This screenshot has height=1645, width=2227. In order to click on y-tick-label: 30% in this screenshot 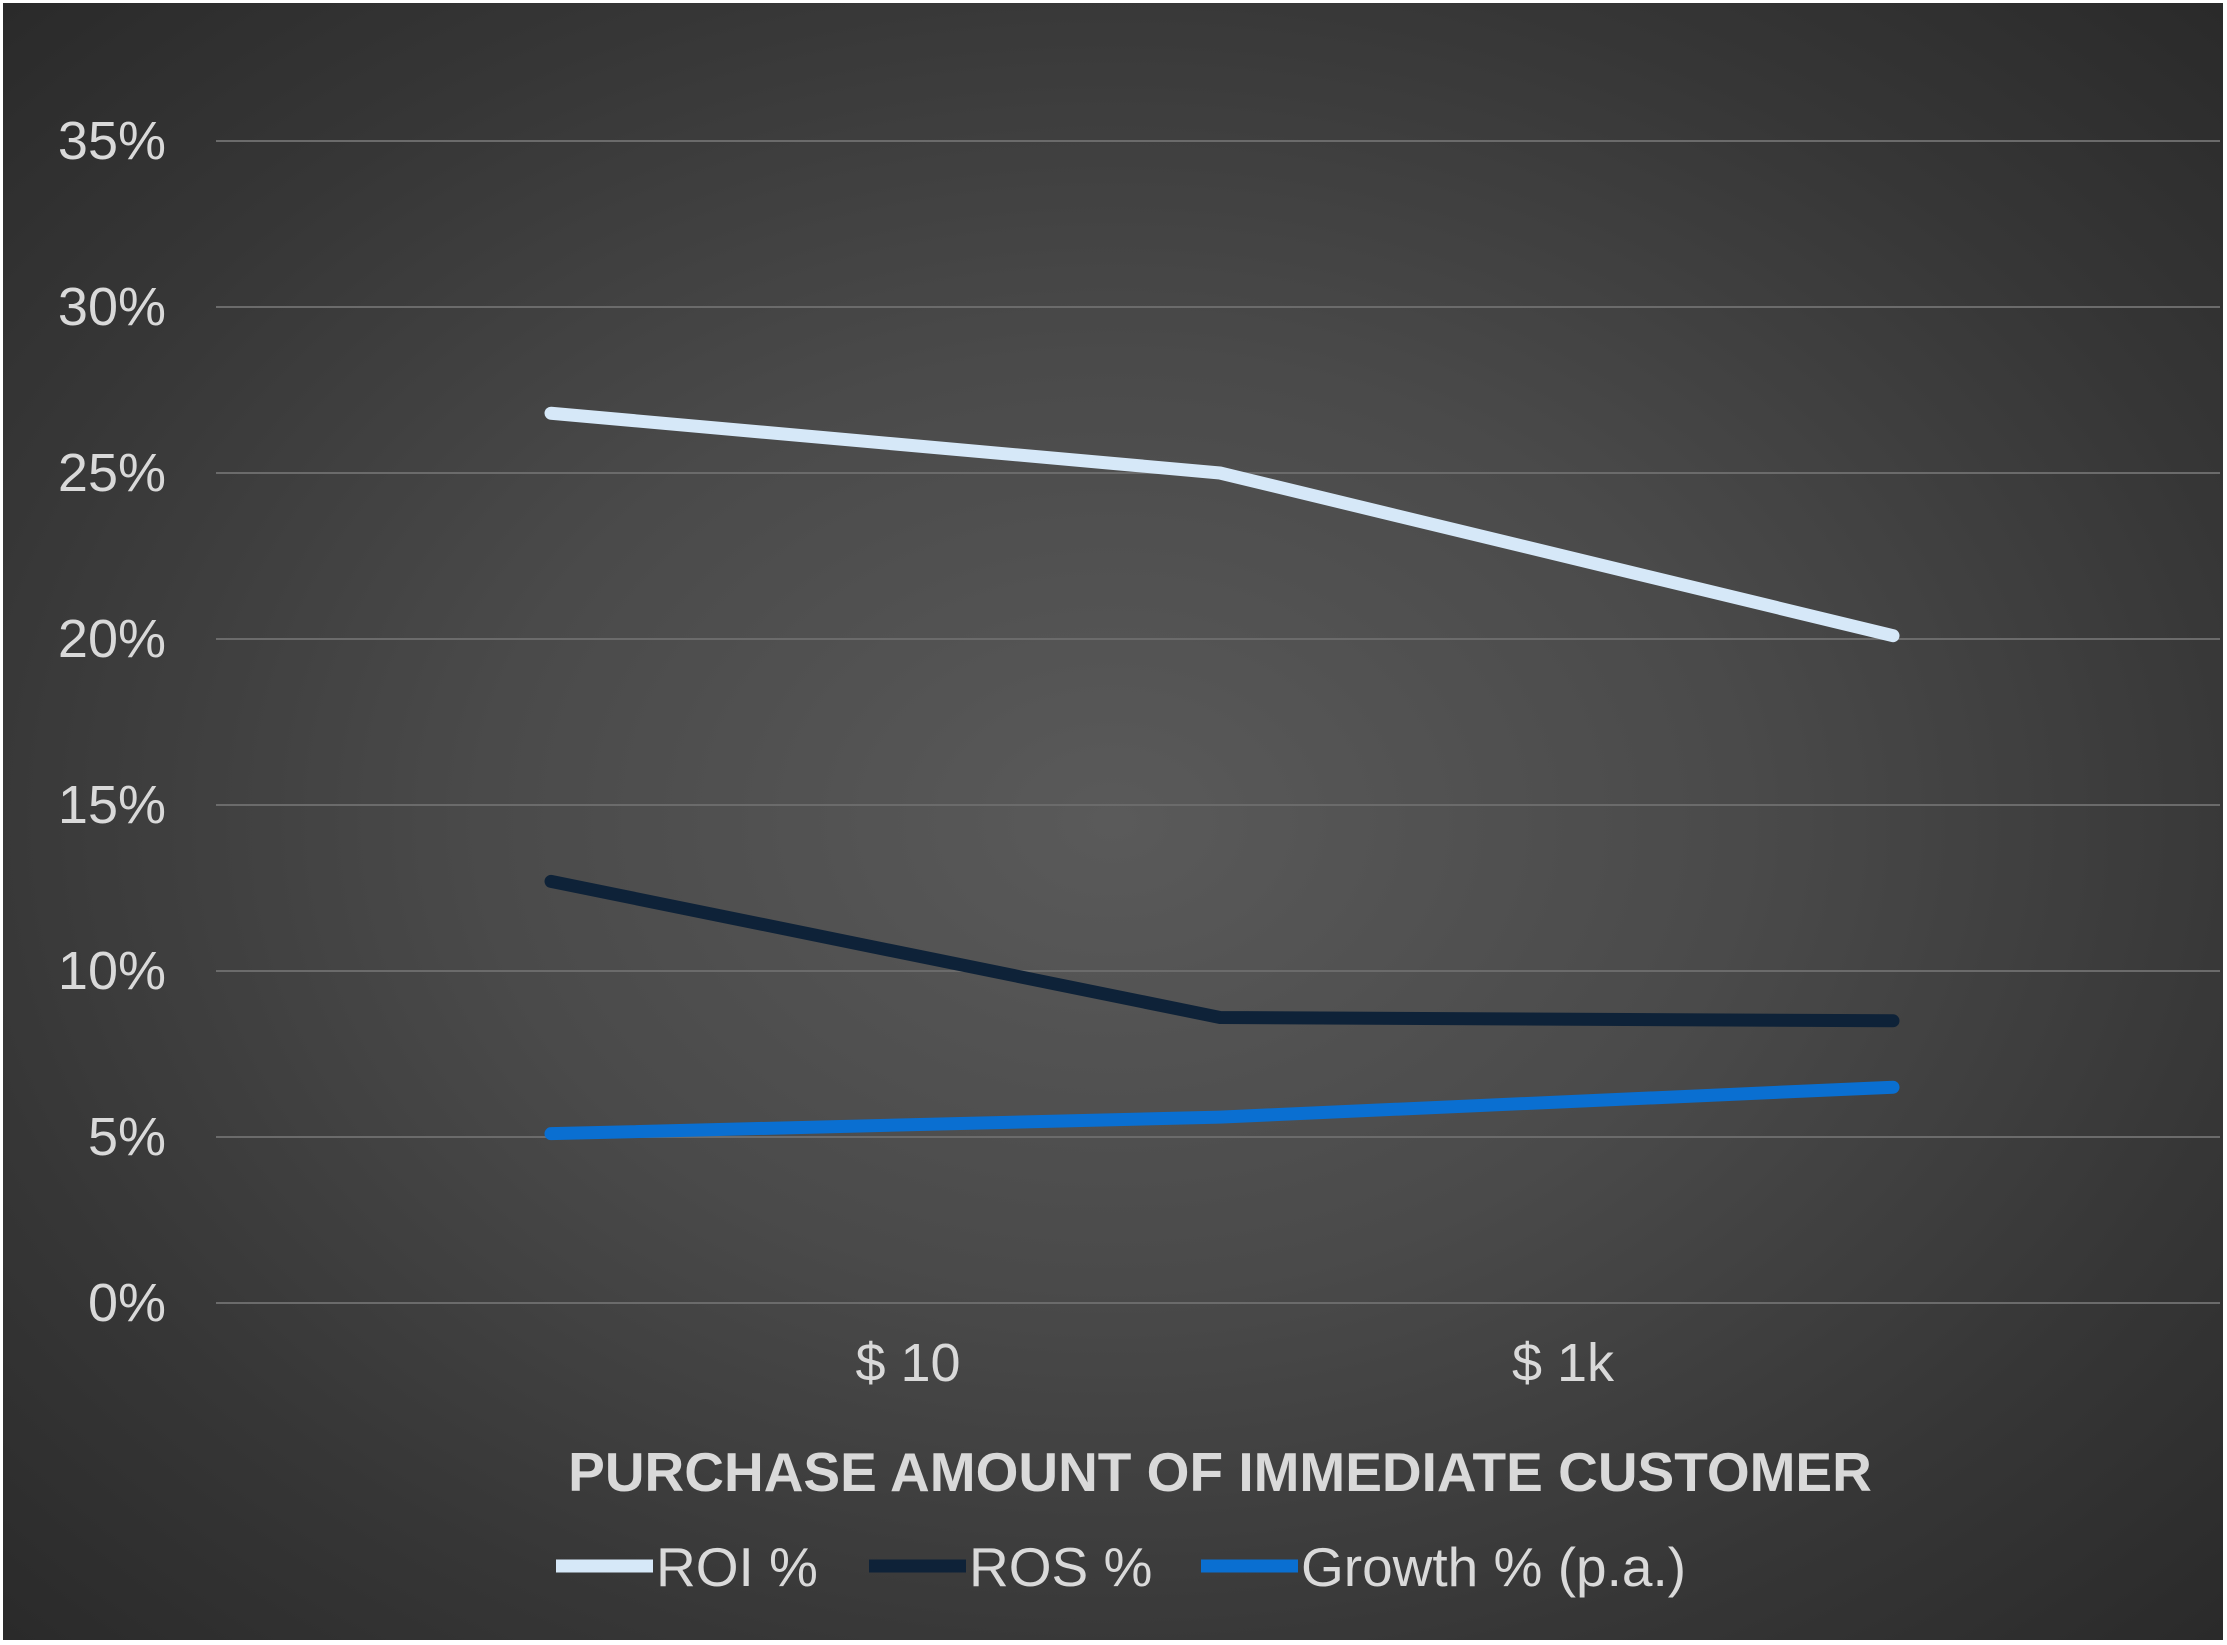, I will do `click(112, 307)`.